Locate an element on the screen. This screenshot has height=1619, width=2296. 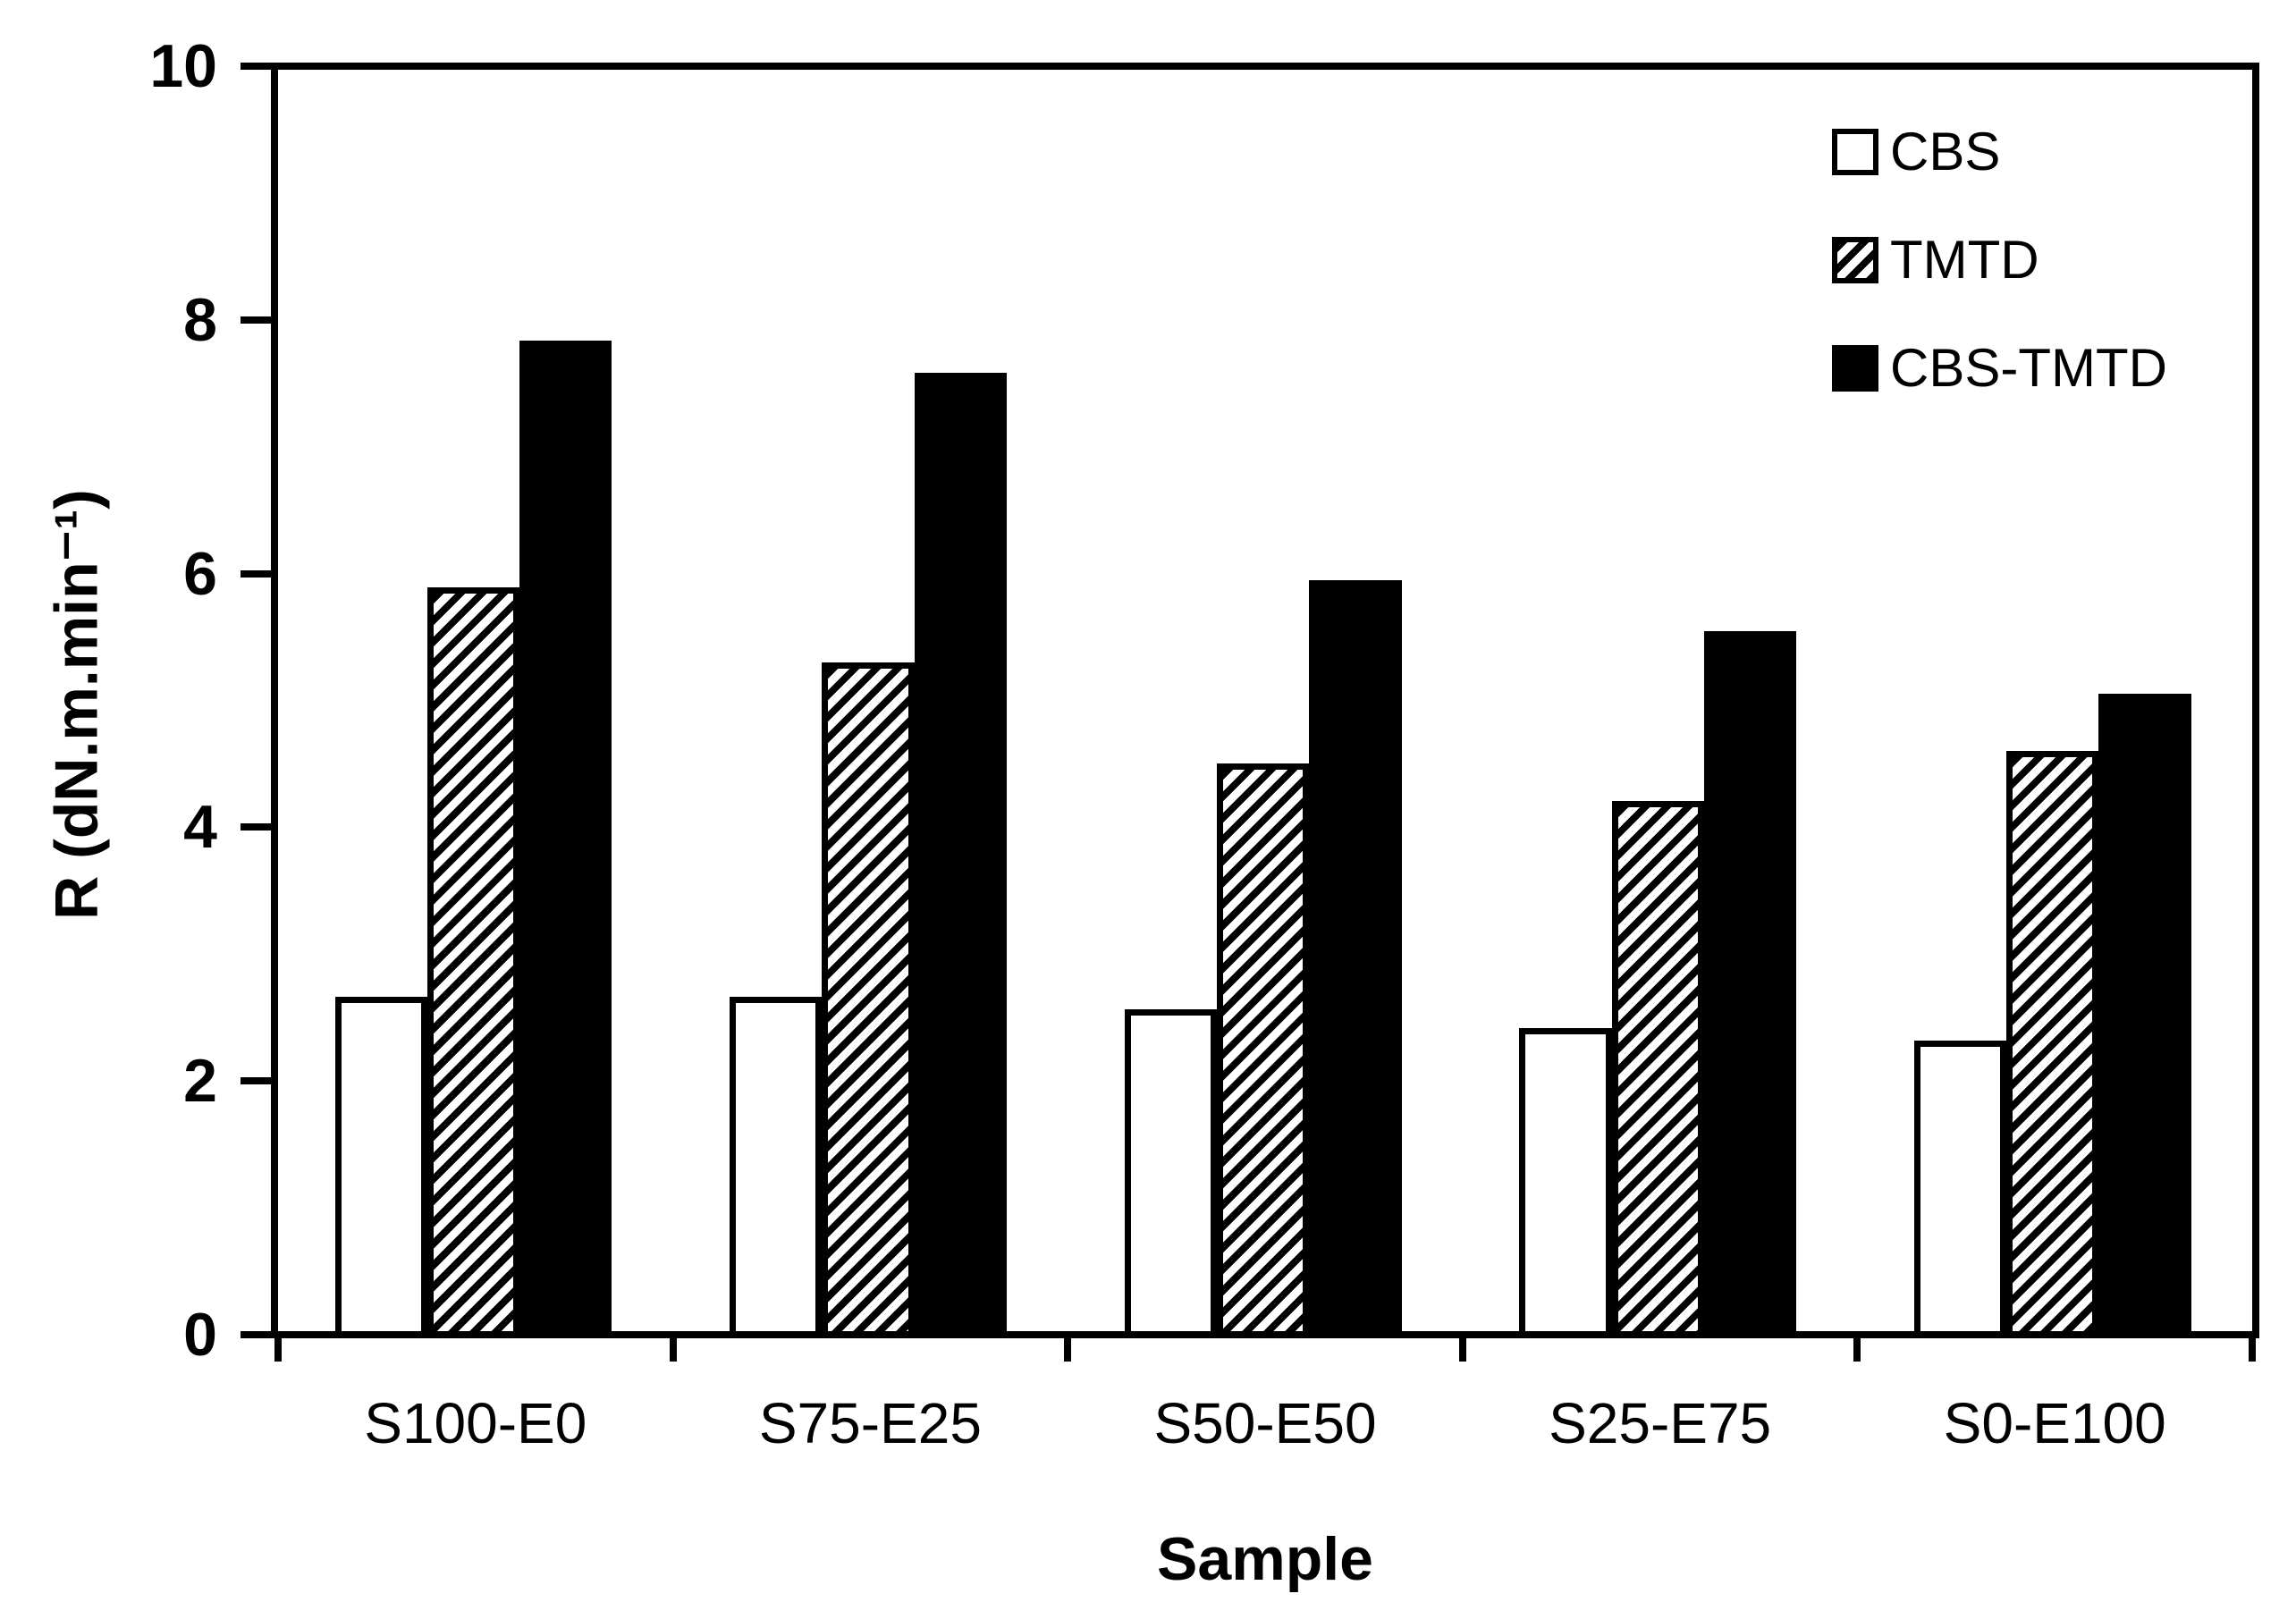
legend-label-cbs: CBS is located at coordinates (1945, 151).